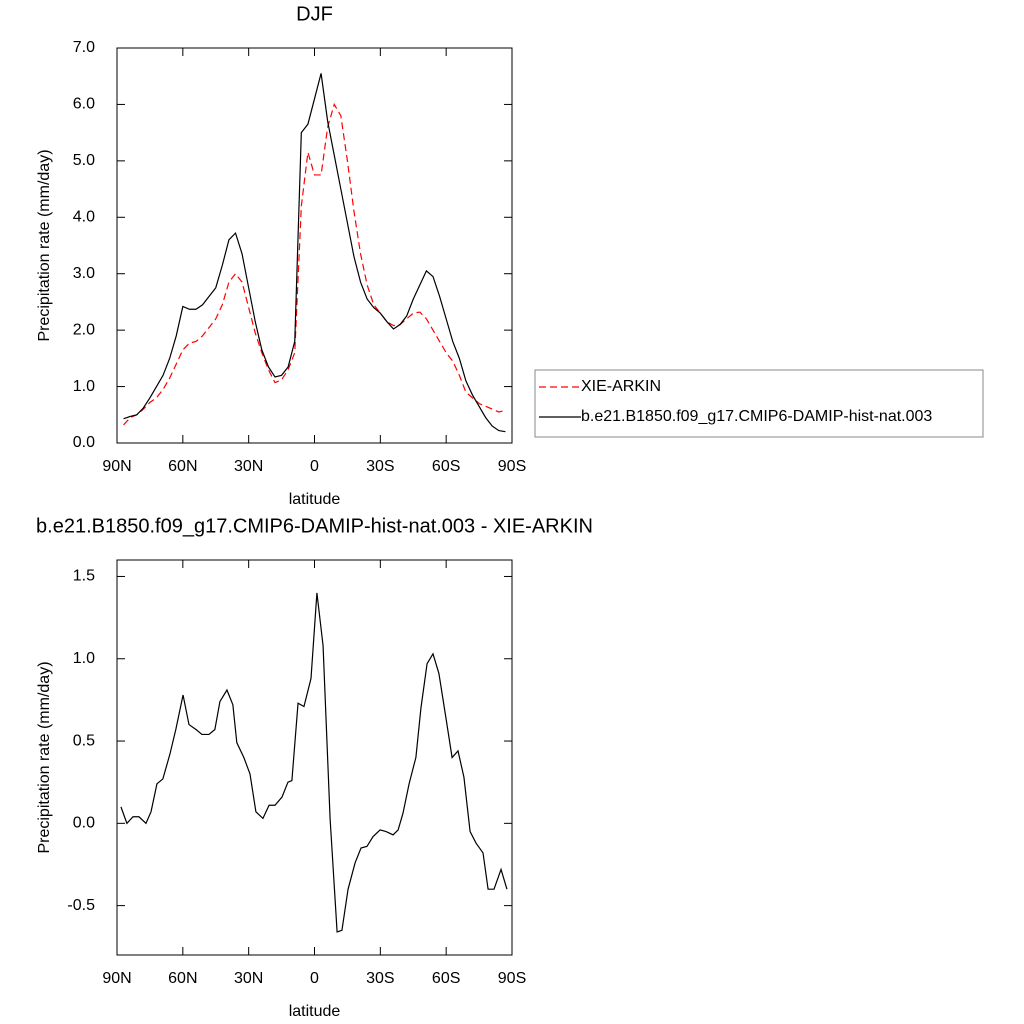 This screenshot has height=1024, width=1024. I want to click on chart-title: DJF, so click(314, 14).